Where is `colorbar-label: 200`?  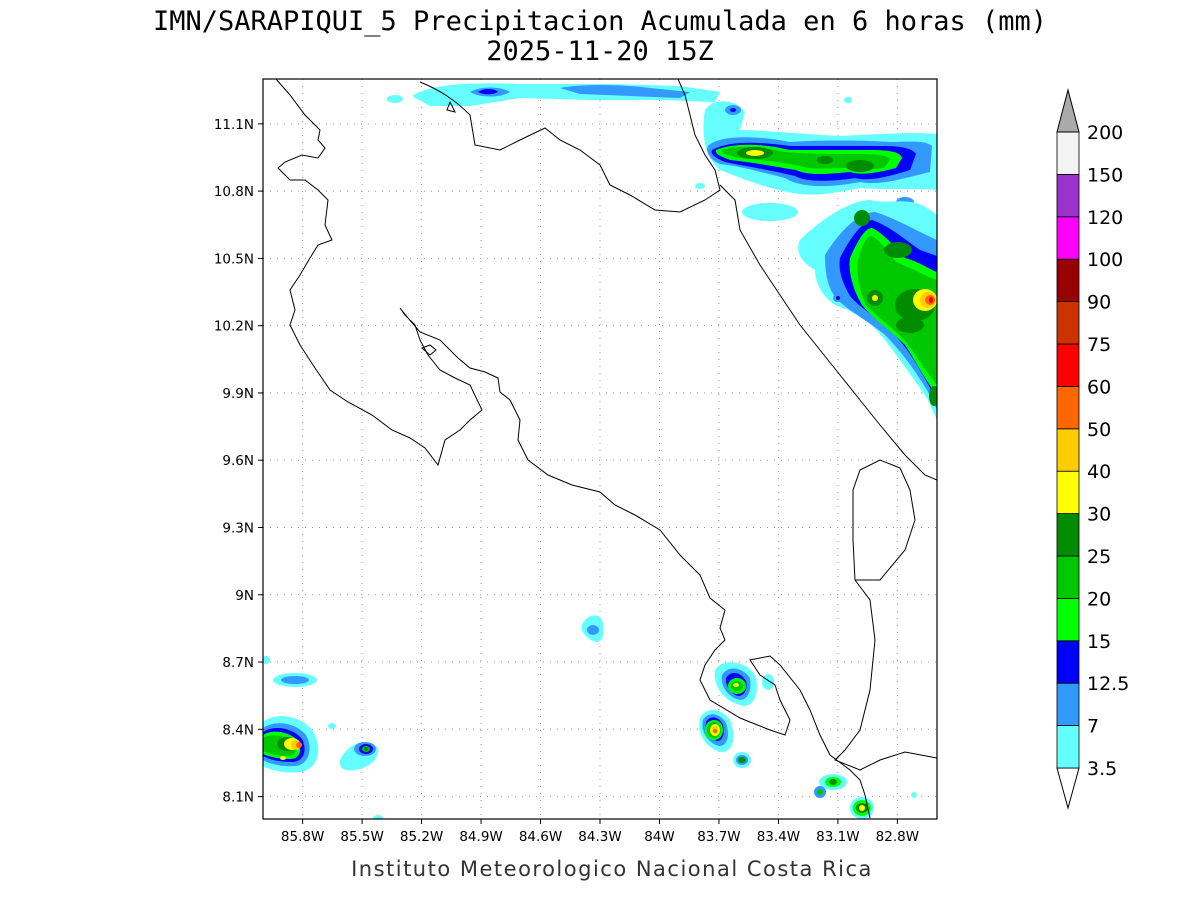 colorbar-label: 200 is located at coordinates (1105, 133).